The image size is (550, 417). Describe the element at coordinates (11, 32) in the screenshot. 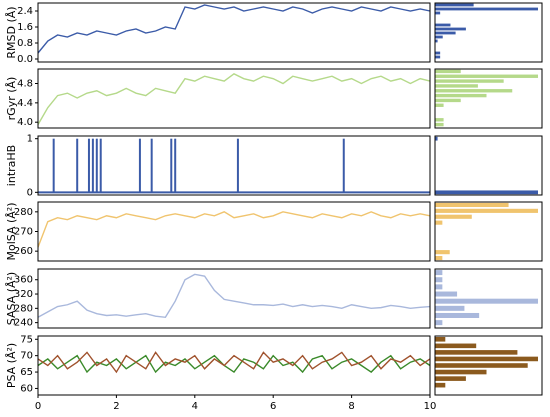

I see `y-axis-label: RMSD (Å)` at that location.